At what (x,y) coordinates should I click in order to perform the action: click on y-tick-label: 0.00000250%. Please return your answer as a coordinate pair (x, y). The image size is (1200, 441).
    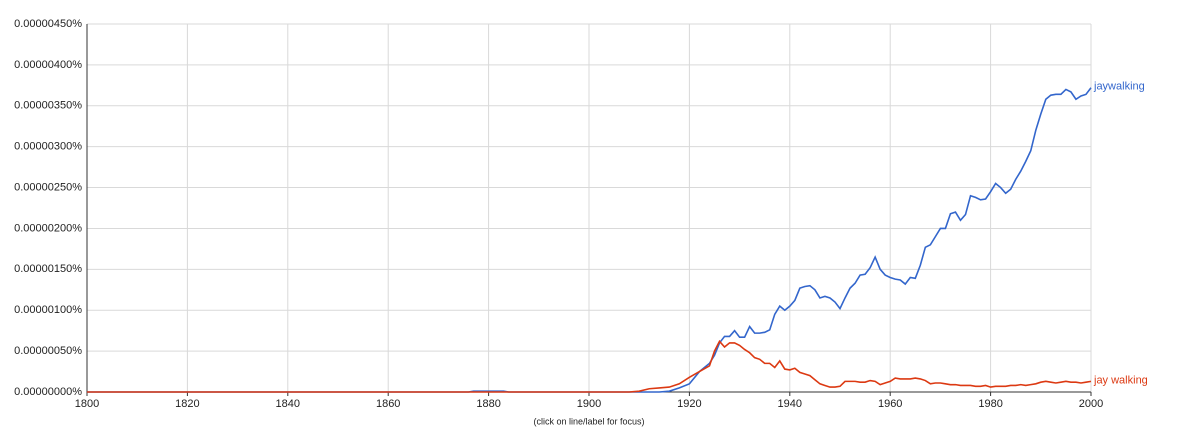
    Looking at the image, I should click on (48, 187).